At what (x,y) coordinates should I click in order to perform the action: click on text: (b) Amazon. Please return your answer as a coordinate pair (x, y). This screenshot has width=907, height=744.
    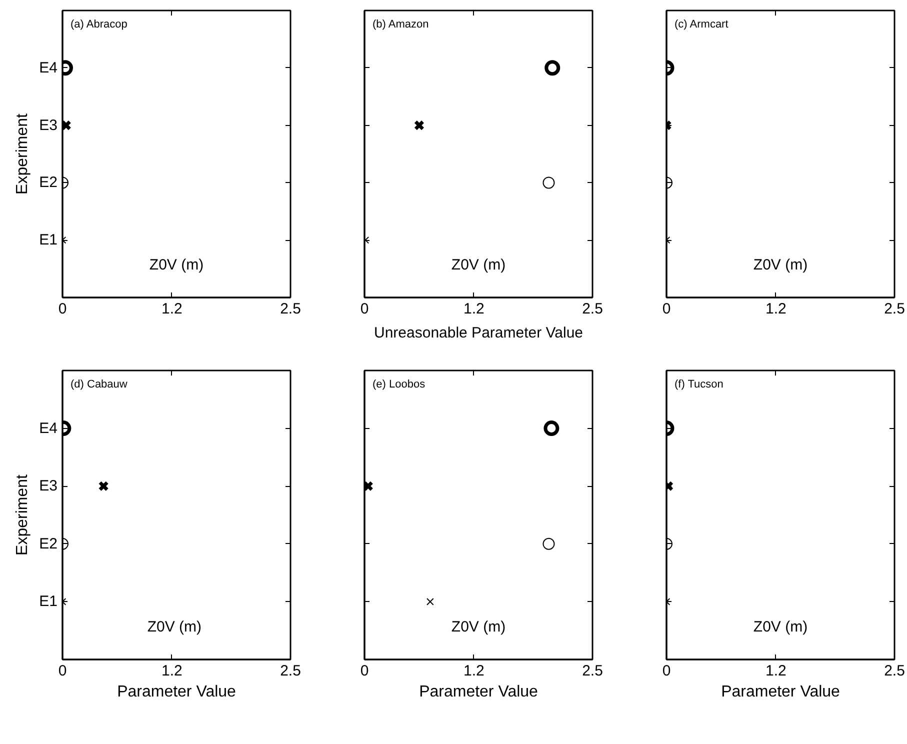
    Looking at the image, I should click on (400, 24).